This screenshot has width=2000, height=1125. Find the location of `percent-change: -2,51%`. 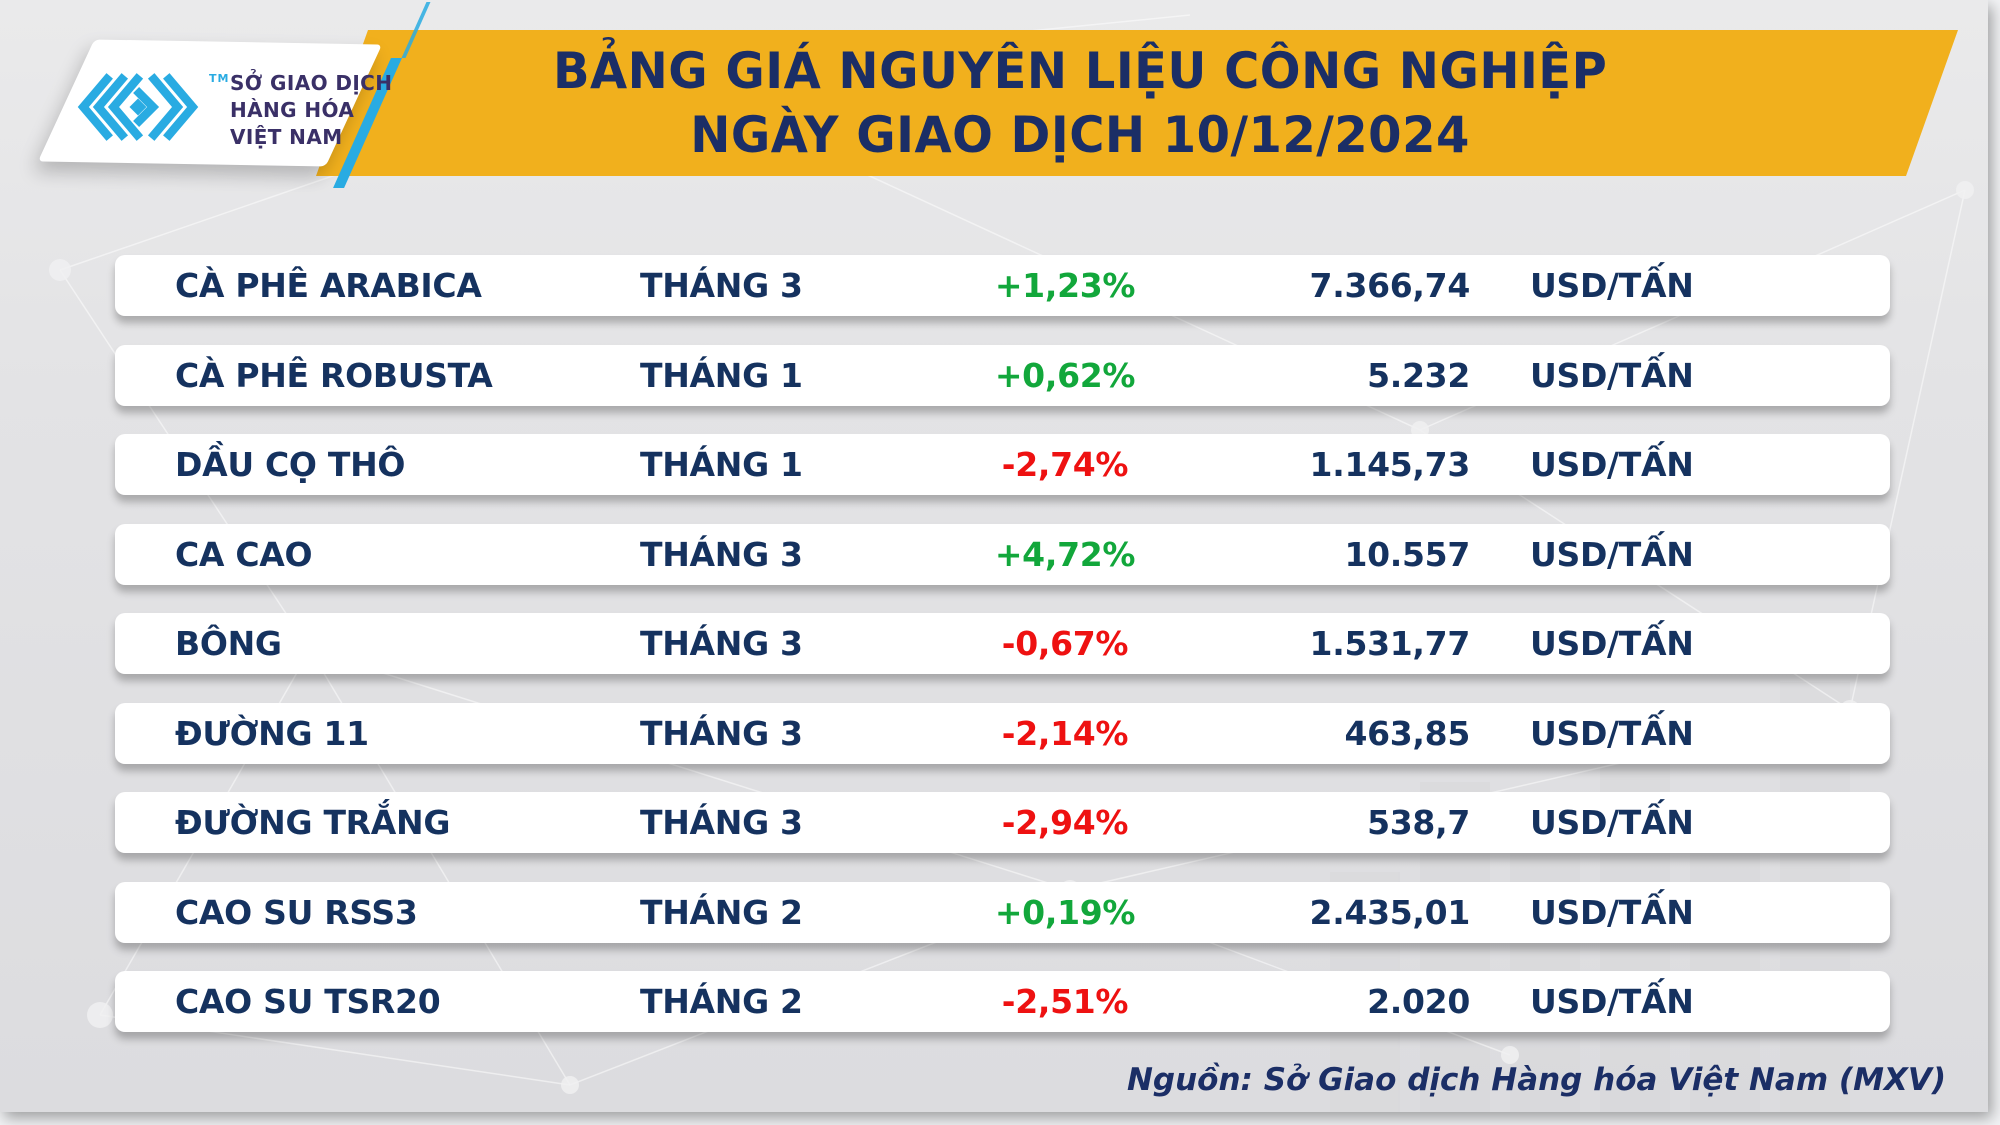

percent-change: -2,51% is located at coordinates (1065, 1001).